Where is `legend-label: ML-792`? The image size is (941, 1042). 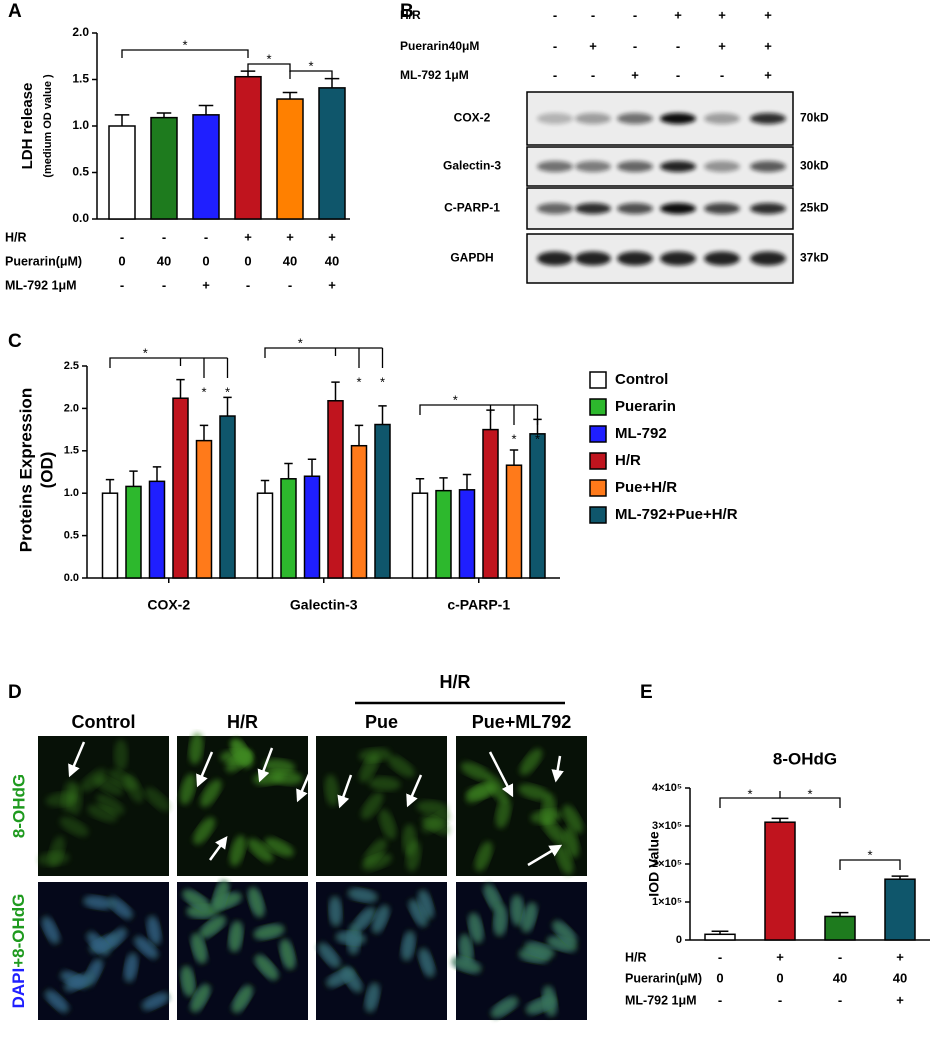
legend-label: ML-792 is located at coordinates (641, 433).